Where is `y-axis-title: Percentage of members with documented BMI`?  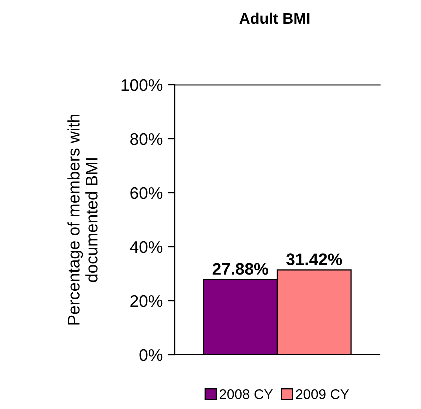
y-axis-title: Percentage of members with documented BMI is located at coordinates (83, 220).